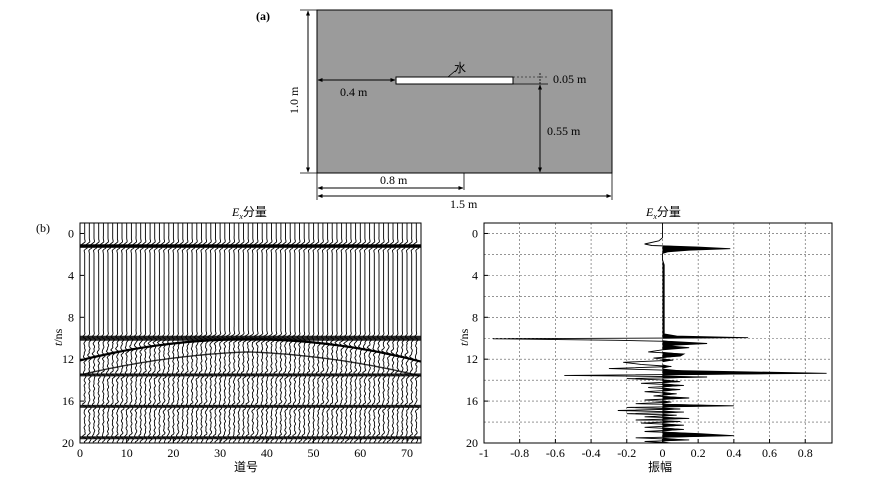  I want to click on right-title-sub: x, so click(654, 216).